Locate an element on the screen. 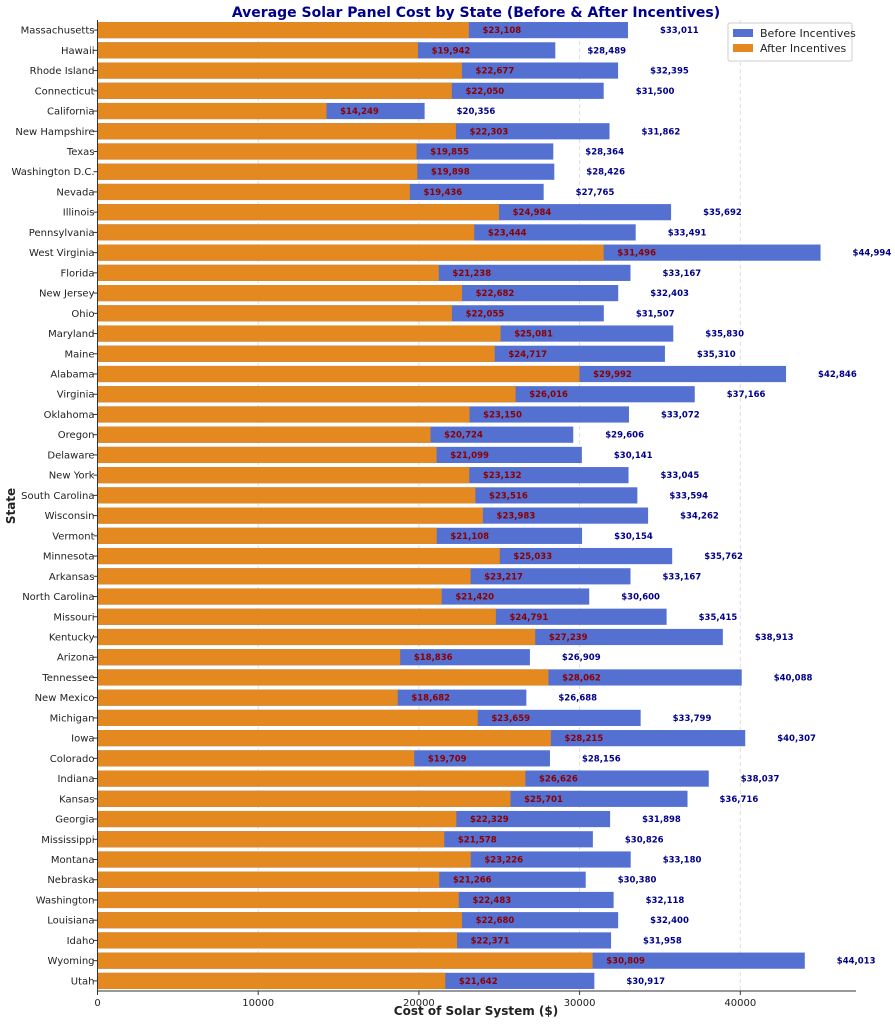  label-after-incentives: $27,239 is located at coordinates (568, 638).